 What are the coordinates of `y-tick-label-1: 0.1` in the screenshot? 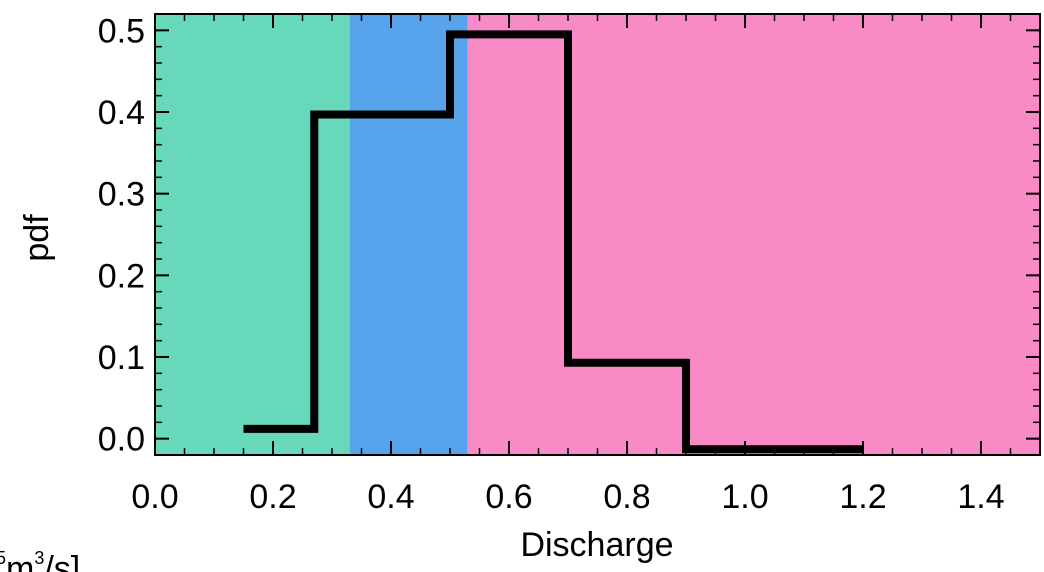 It's located at (121, 358).